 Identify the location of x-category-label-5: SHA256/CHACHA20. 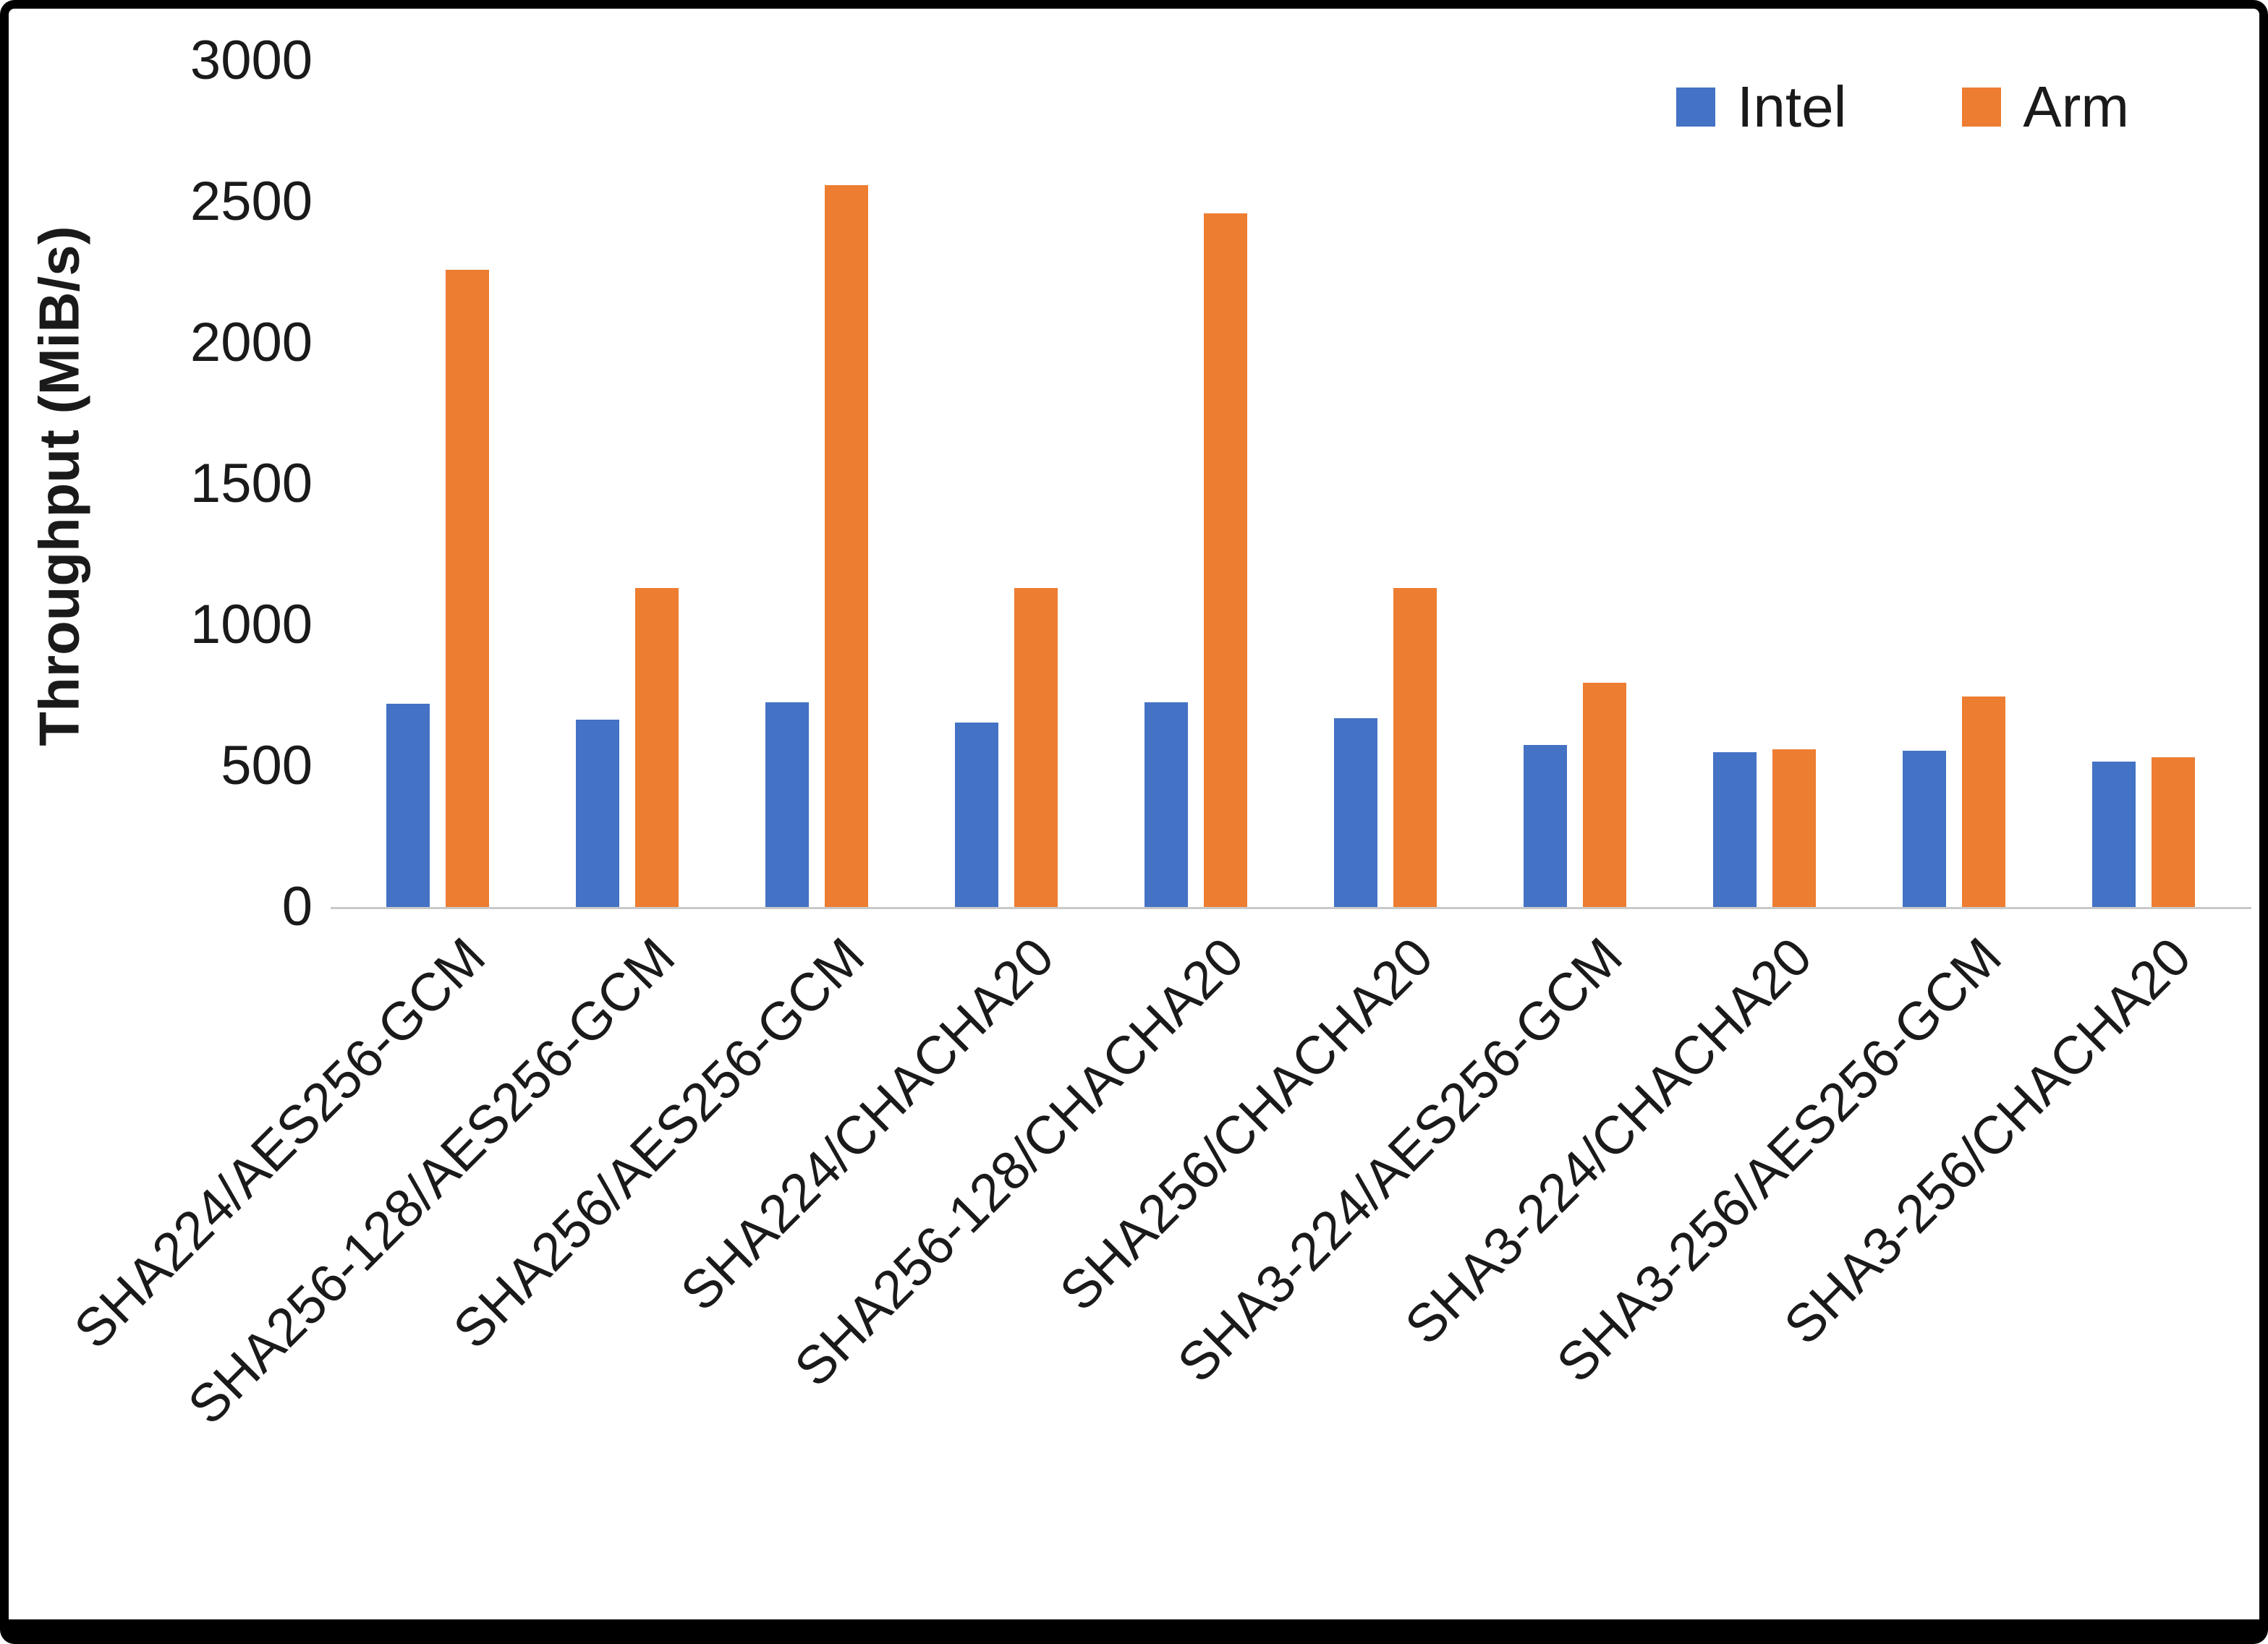
(1246, 1124).